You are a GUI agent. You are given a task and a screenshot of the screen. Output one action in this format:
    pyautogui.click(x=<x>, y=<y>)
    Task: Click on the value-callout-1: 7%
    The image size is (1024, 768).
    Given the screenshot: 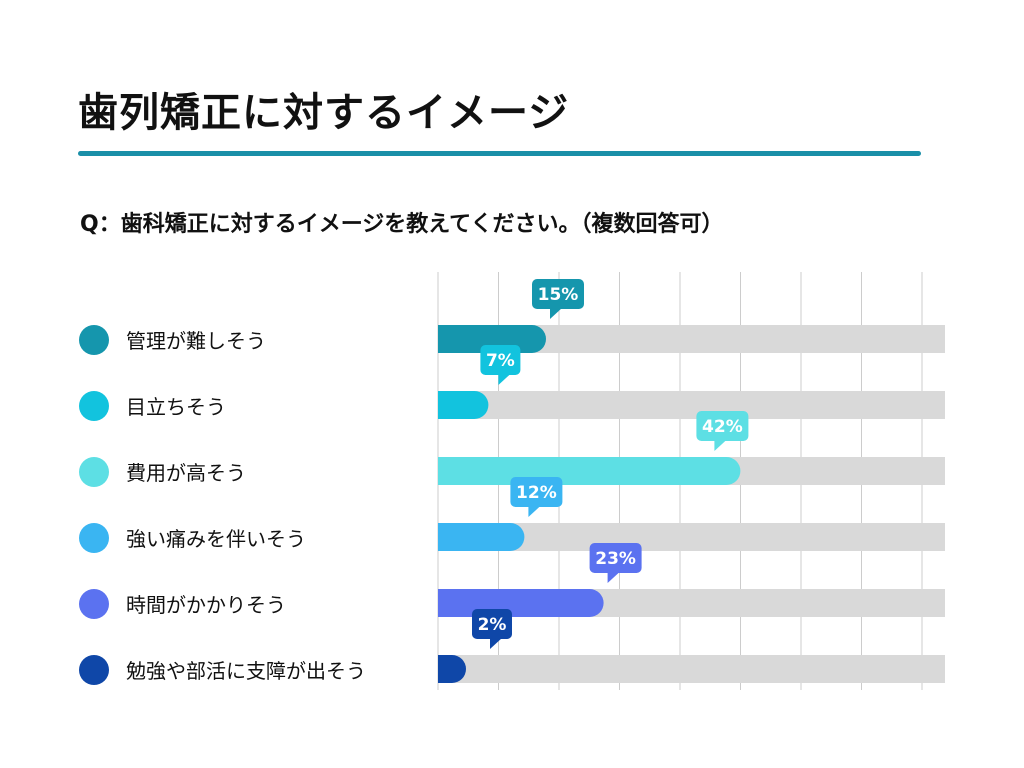 What is the action you would take?
    pyautogui.click(x=500, y=365)
    